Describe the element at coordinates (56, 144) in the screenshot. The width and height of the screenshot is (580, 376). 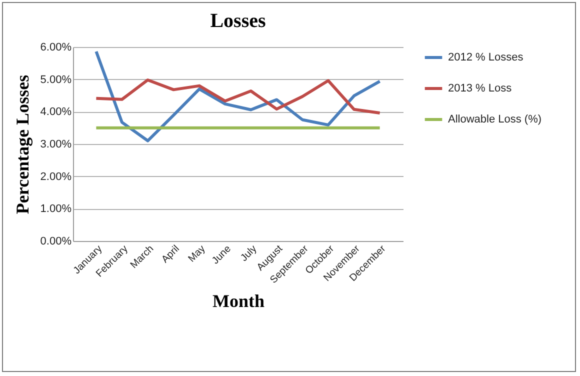
I see `y-tick-label: 3.00%` at that location.